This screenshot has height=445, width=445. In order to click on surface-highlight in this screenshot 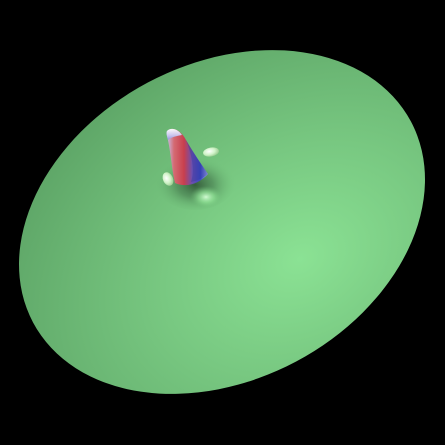, I will do `click(206, 197)`.